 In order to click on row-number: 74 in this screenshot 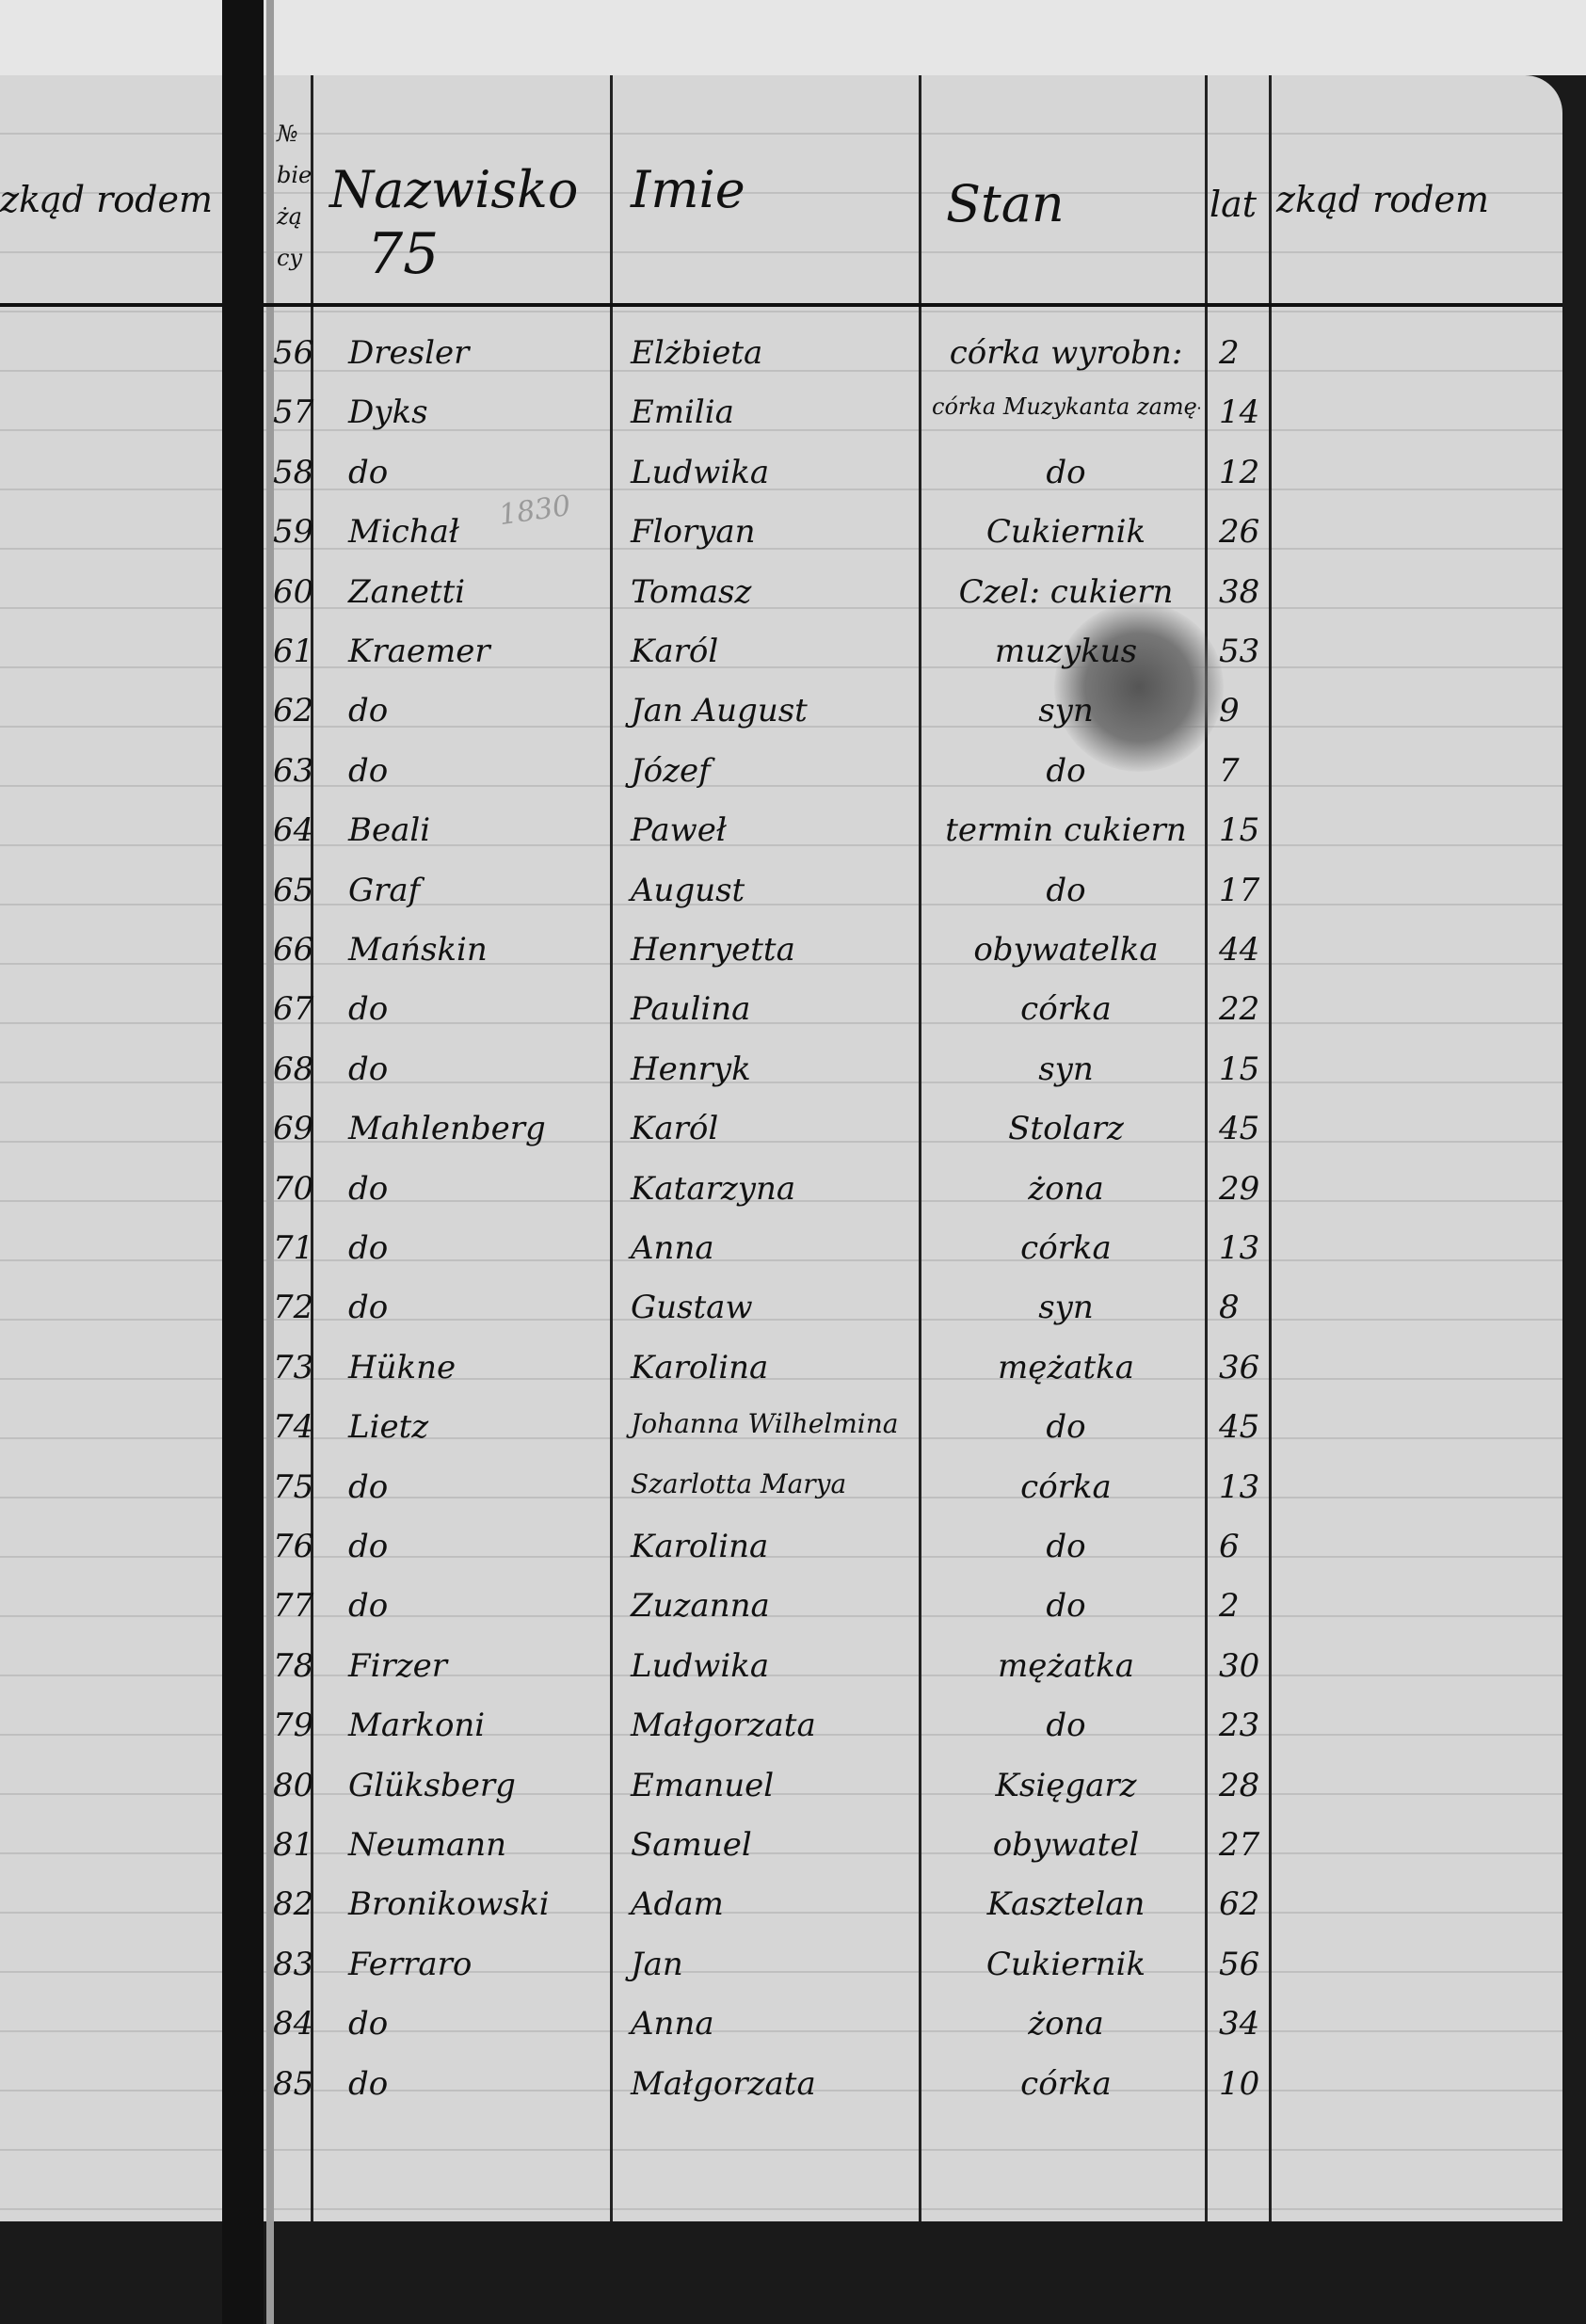, I will do `click(293, 1427)`.